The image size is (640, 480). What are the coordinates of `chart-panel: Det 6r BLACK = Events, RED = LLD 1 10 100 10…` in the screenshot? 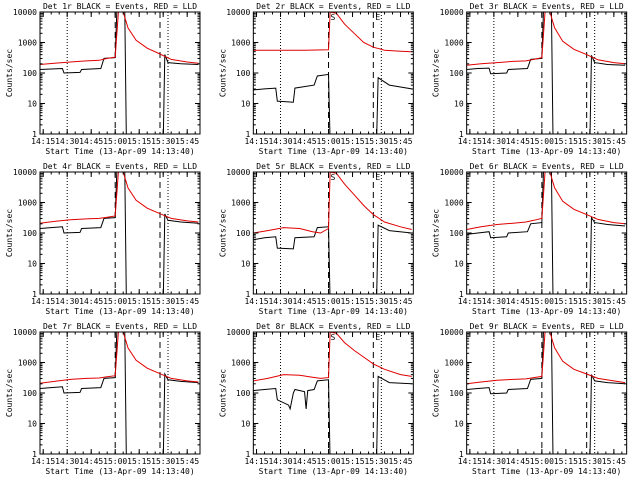 It's located at (530, 239).